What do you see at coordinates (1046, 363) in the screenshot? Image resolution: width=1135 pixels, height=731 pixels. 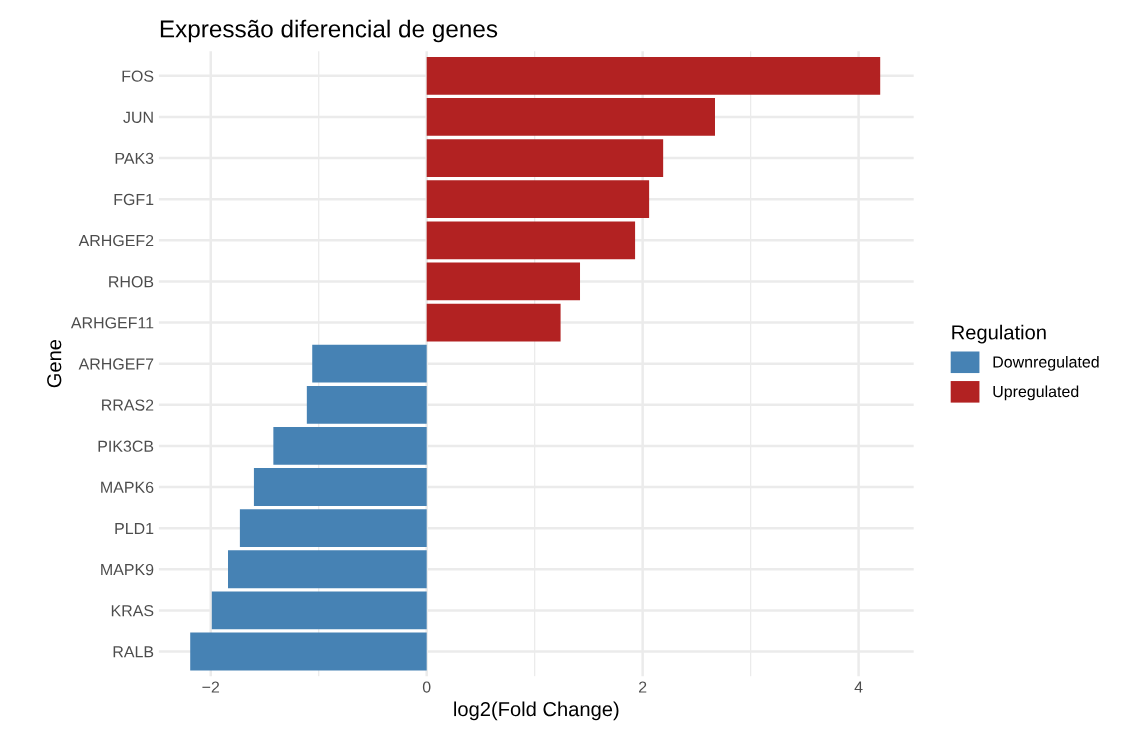 I see `legend-label: Downregulated` at bounding box center [1046, 363].